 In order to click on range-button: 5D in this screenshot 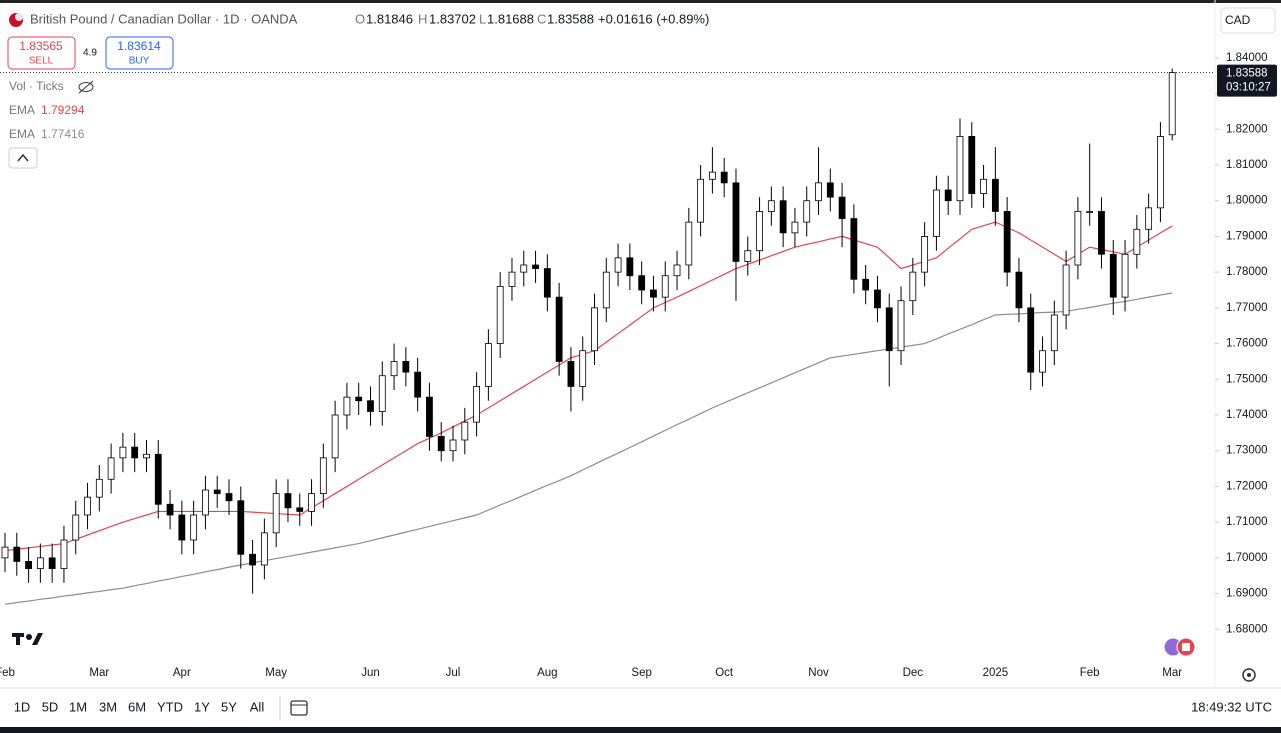, I will do `click(50, 706)`.